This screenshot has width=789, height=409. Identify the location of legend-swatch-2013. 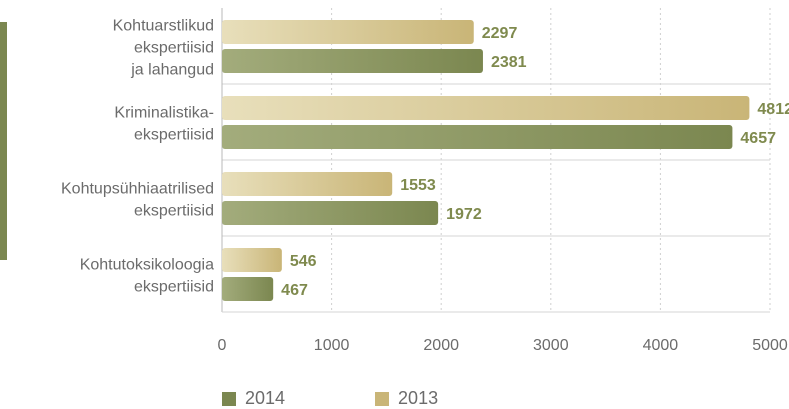
(382, 398).